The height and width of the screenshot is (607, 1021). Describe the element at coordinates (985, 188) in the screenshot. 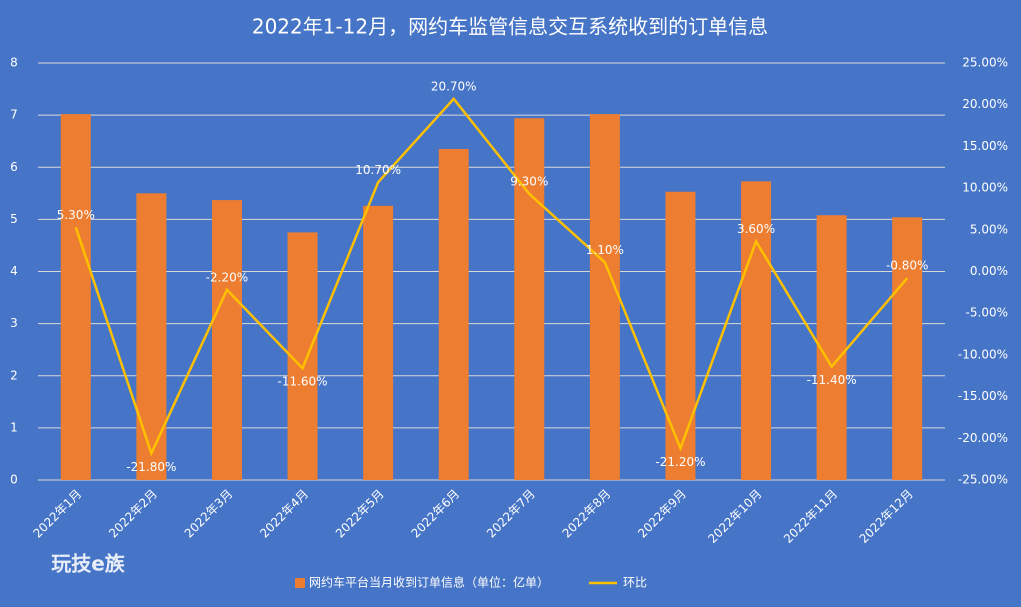

I see `y2-tick-label: 10.00%` at that location.